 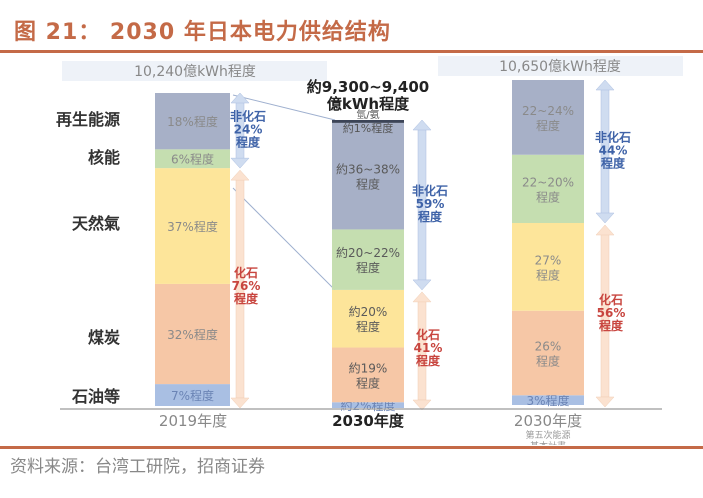 I want to click on total-label: 10,240億kWh程度, so click(x=195, y=72).